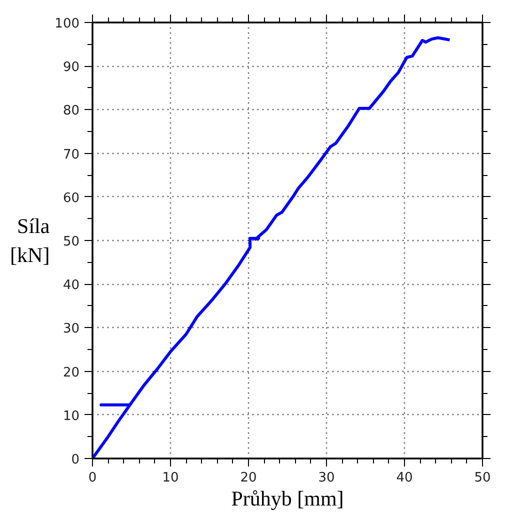 The image size is (507, 523). Describe the element at coordinates (482, 478) in the screenshot. I see `x-tick-label: 50` at that location.